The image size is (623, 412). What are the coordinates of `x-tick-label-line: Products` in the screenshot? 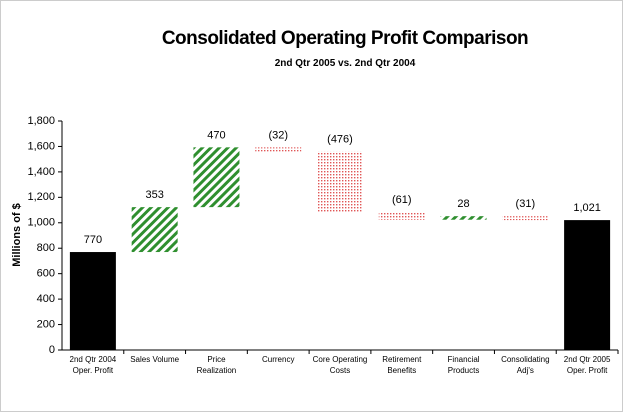 It's located at (464, 370).